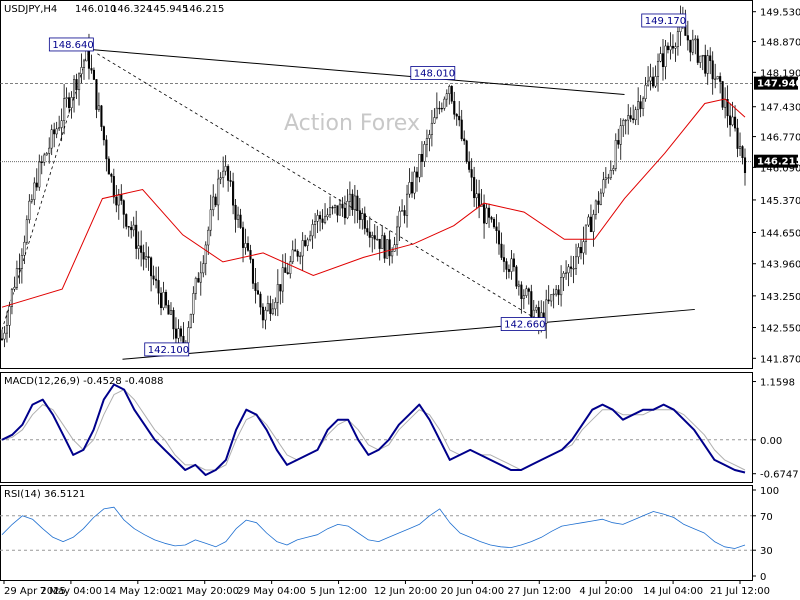 The width and height of the screenshot is (800, 600). I want to click on x-tick-label: 20 Jun 04:00, so click(473, 591).